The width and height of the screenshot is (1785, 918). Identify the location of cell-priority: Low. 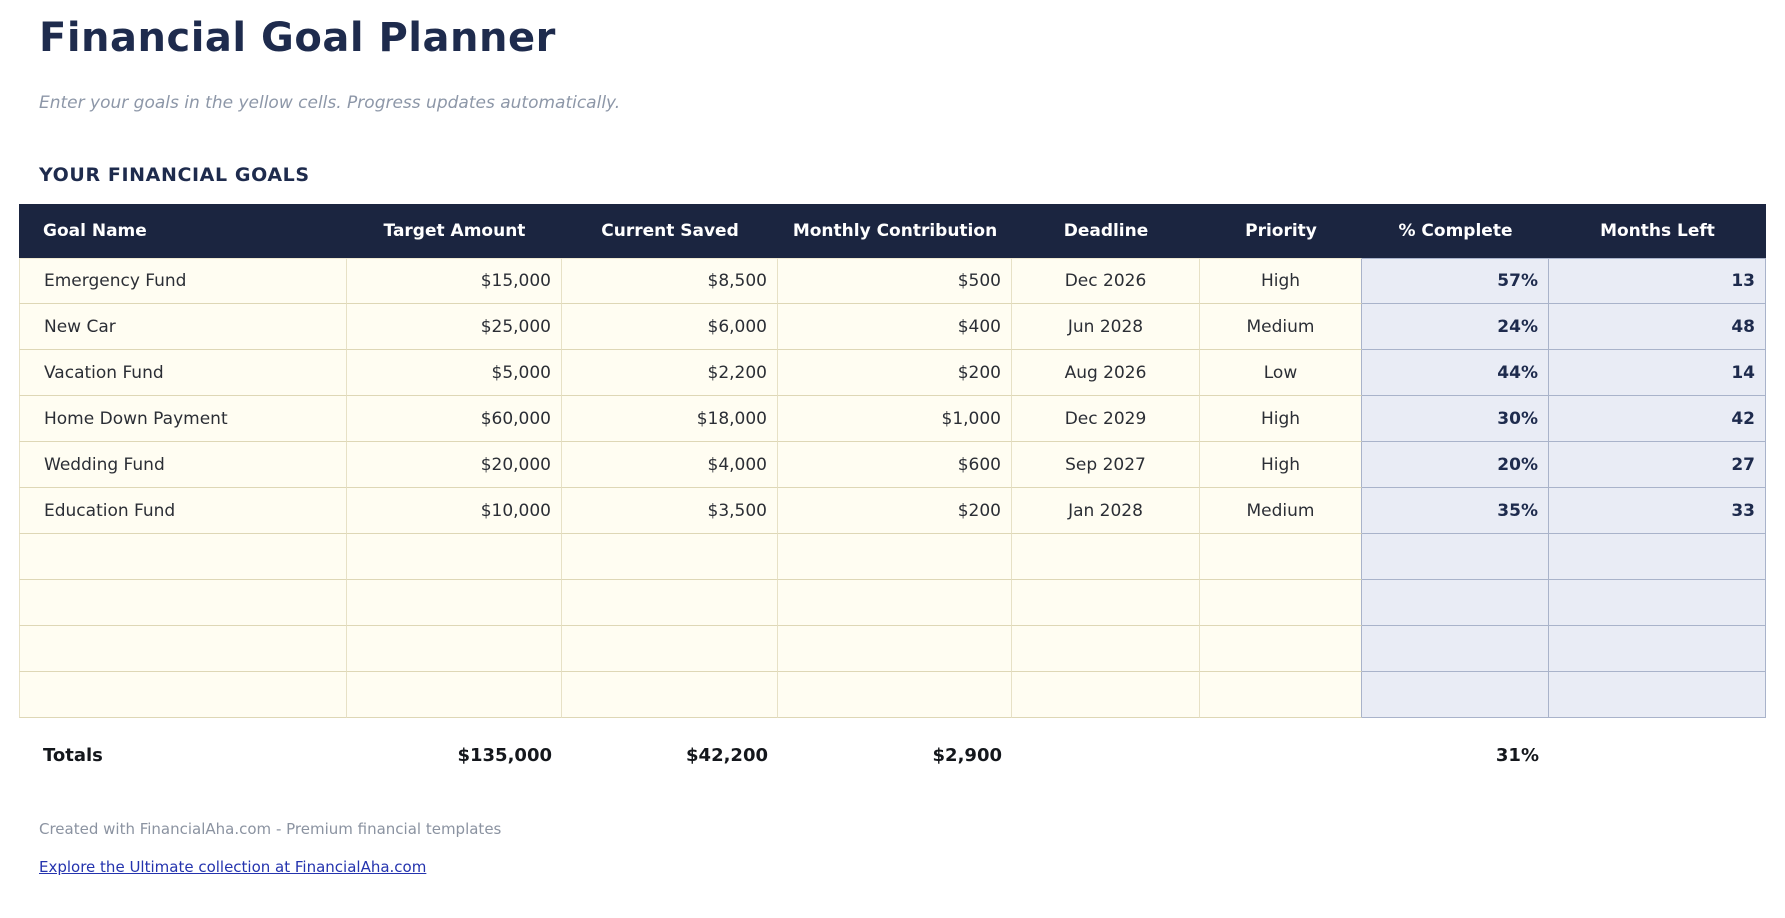
(1281, 373).